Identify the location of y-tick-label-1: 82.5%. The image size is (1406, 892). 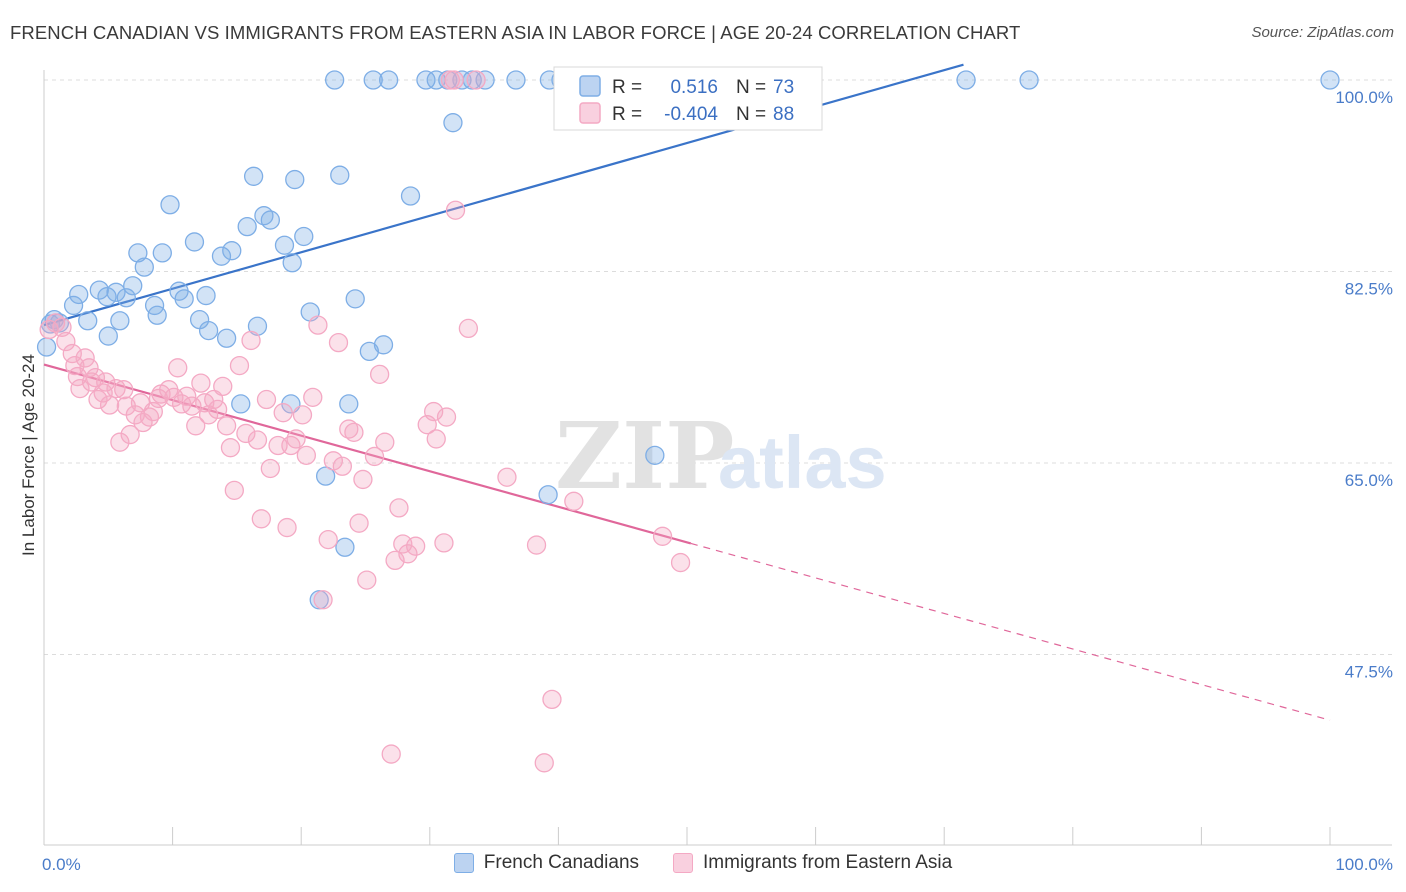
(1369, 289).